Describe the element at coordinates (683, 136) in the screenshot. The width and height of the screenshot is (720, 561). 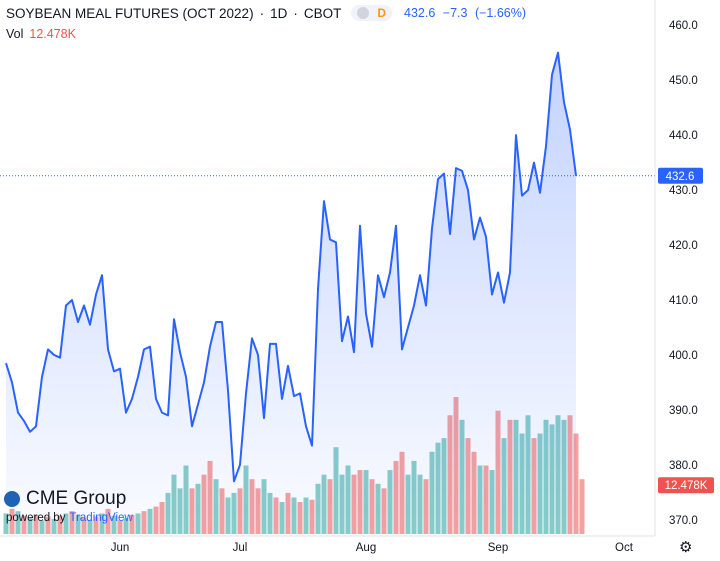
I see `price-tick-label: 440.0` at that location.